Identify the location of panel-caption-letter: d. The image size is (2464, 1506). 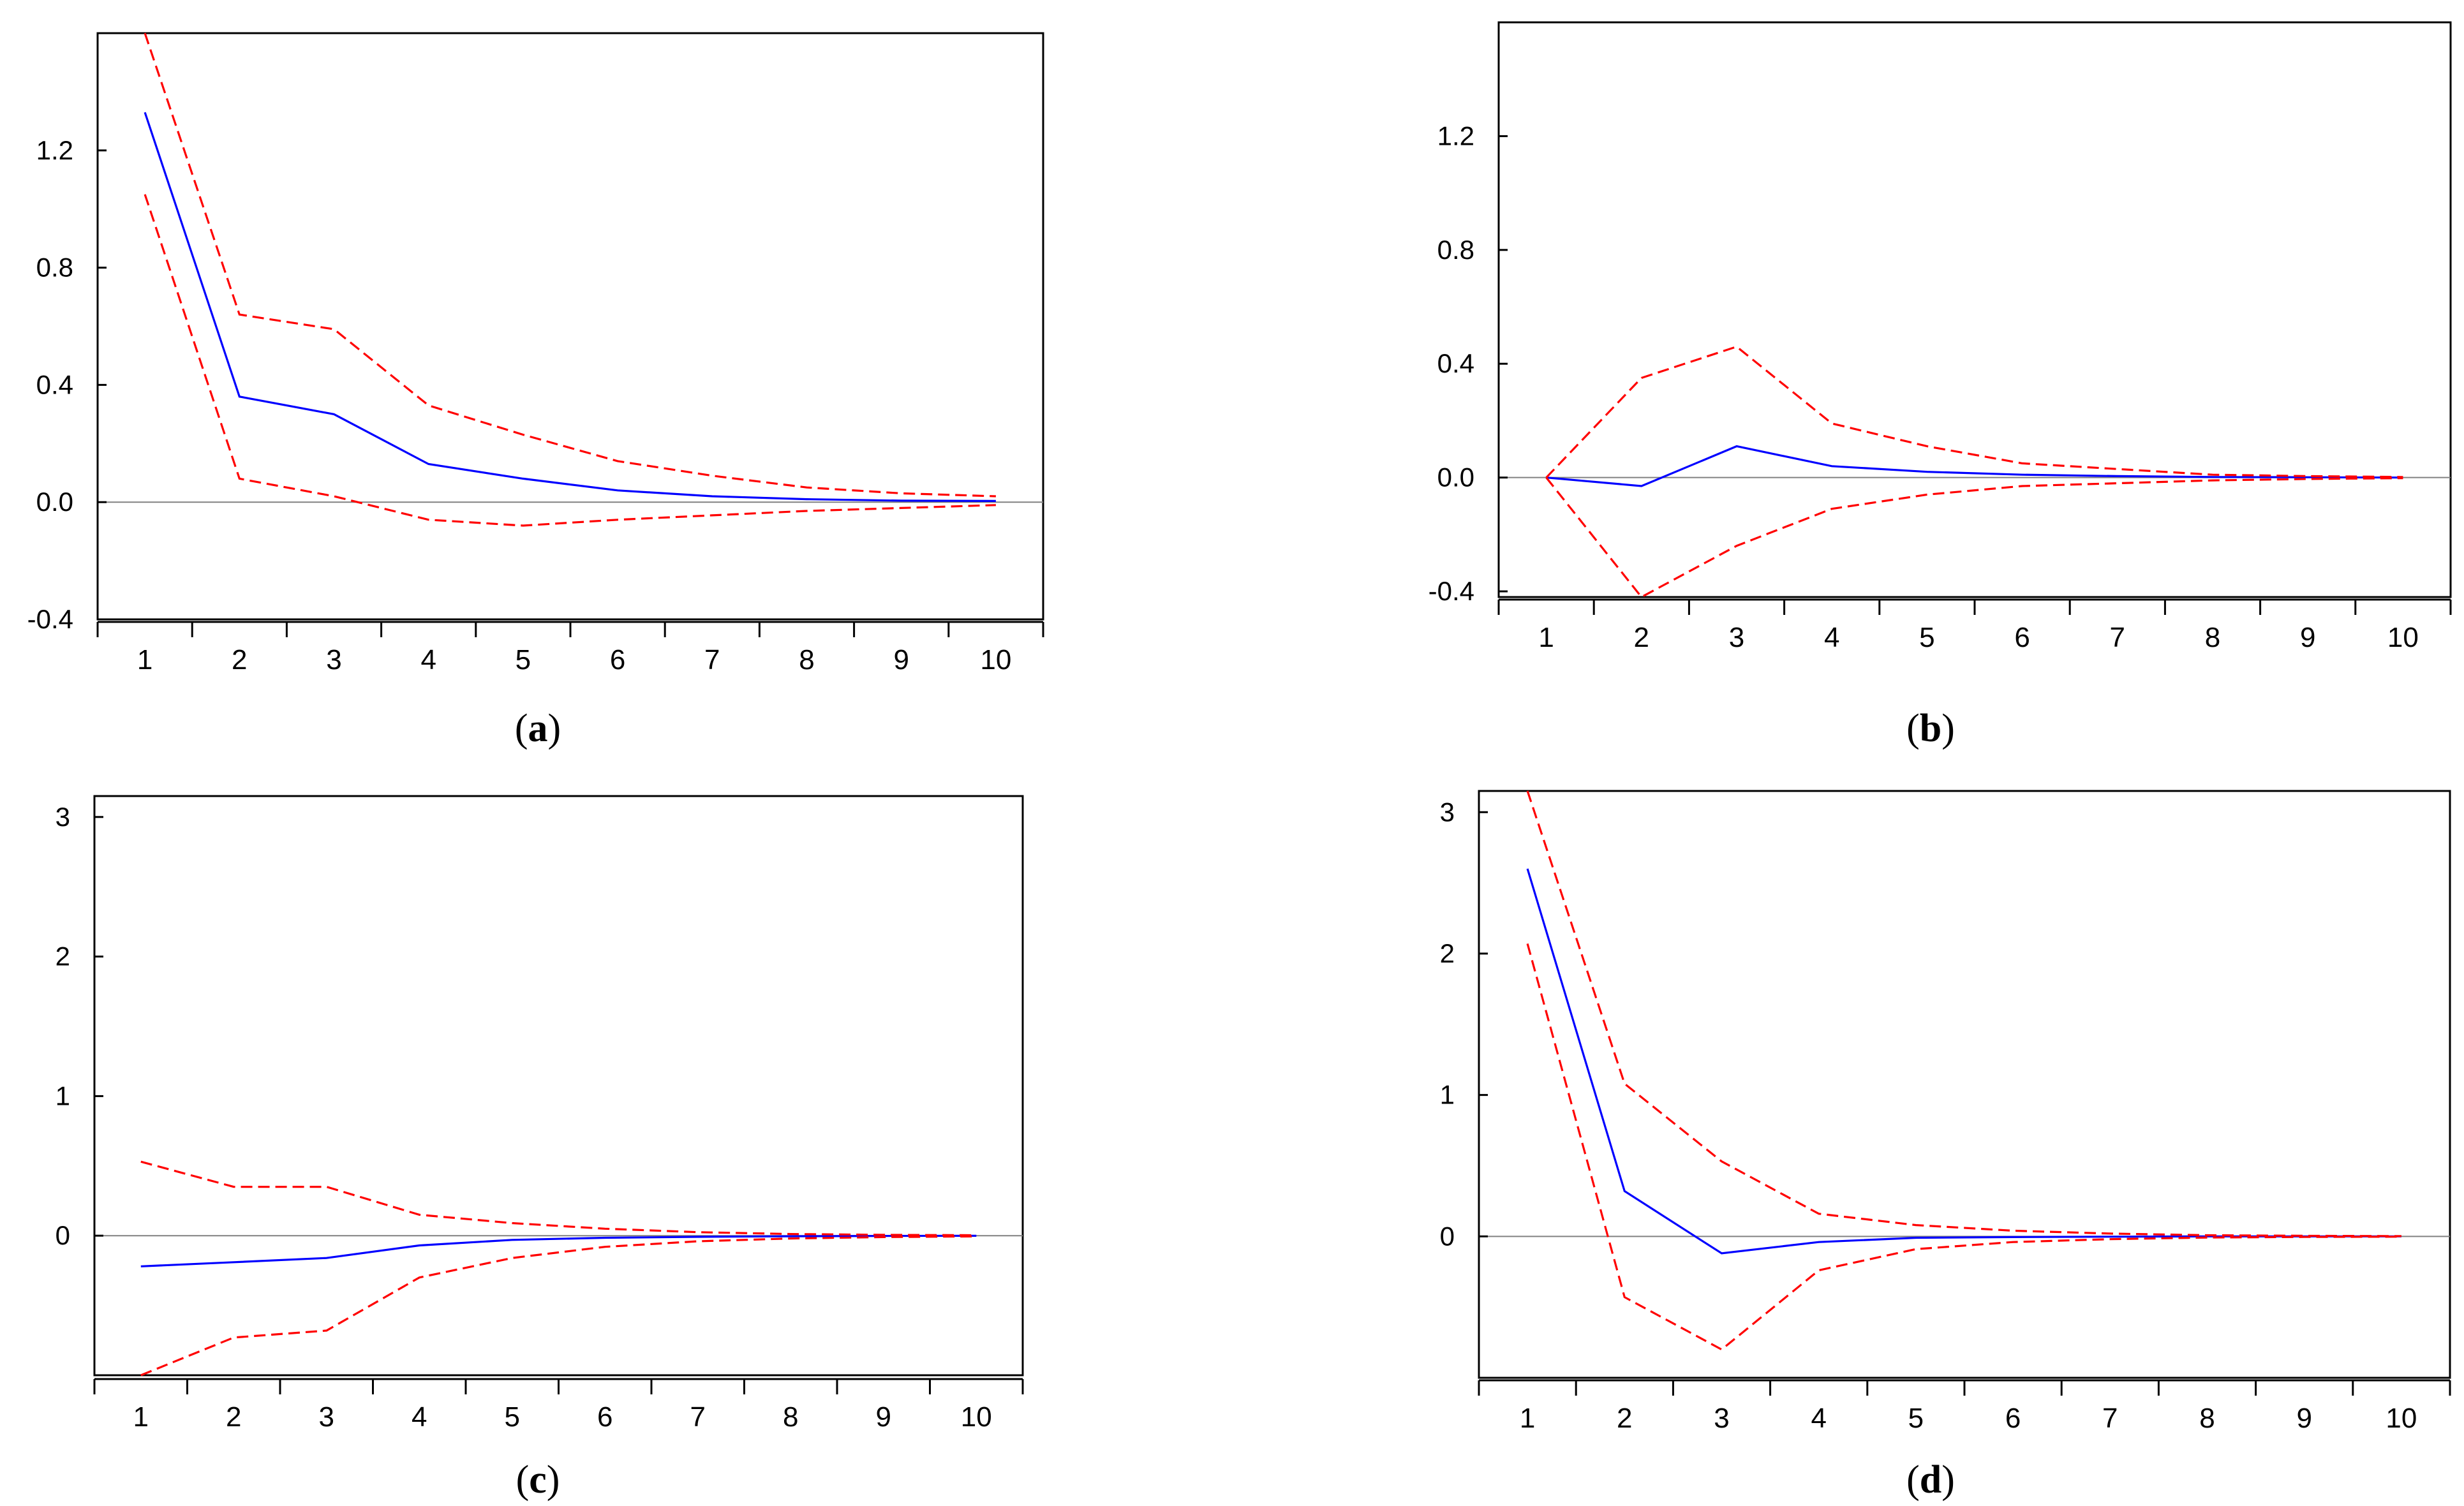
(1931, 1480).